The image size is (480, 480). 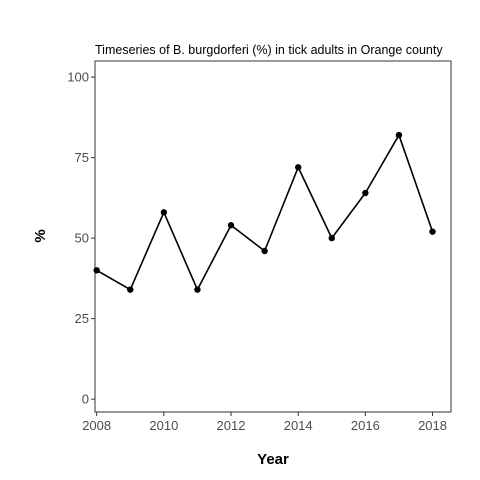 I want to click on x-tick-label: 2008, so click(x=96, y=425).